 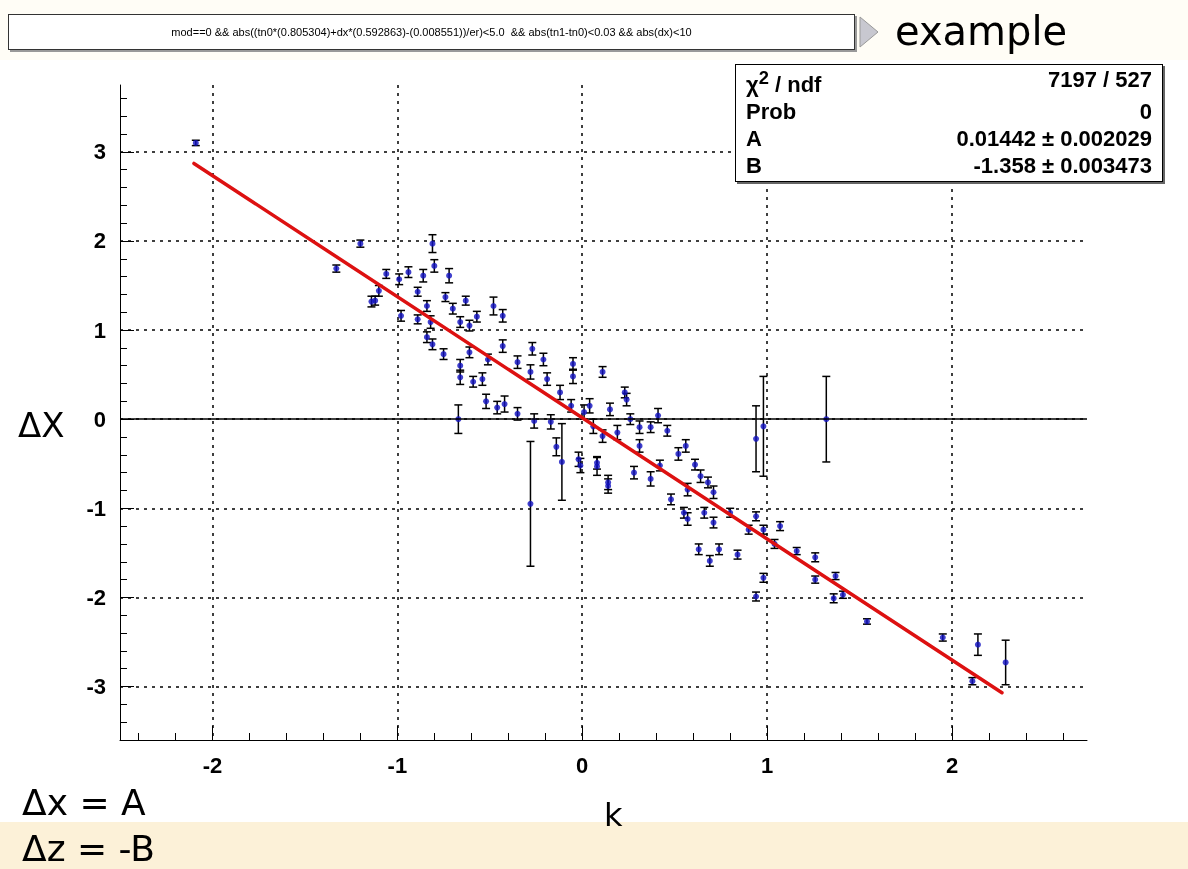 What do you see at coordinates (767, 765) in the screenshot?
I see `x-tick-label: 1` at bounding box center [767, 765].